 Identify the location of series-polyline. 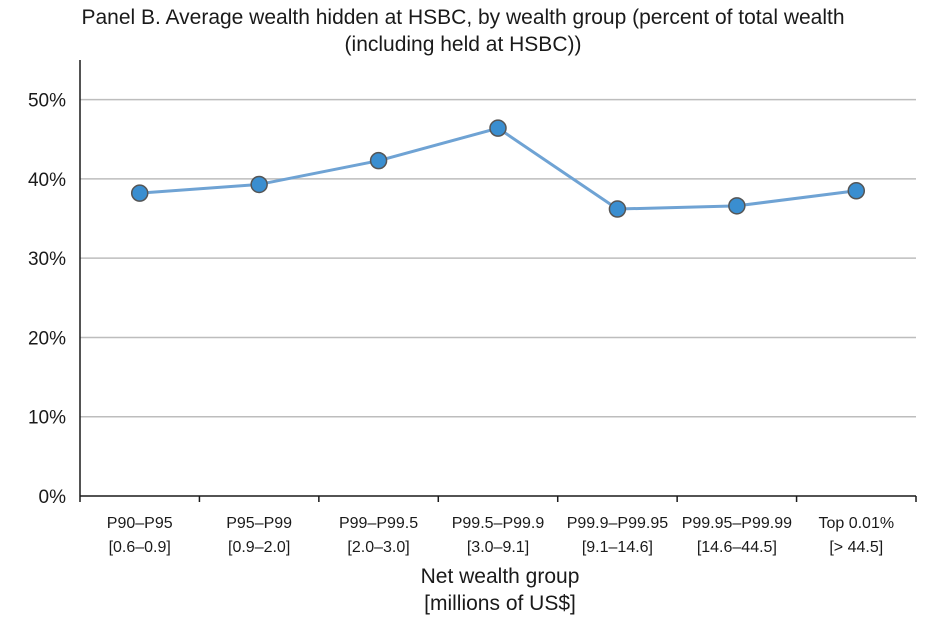
(498, 168).